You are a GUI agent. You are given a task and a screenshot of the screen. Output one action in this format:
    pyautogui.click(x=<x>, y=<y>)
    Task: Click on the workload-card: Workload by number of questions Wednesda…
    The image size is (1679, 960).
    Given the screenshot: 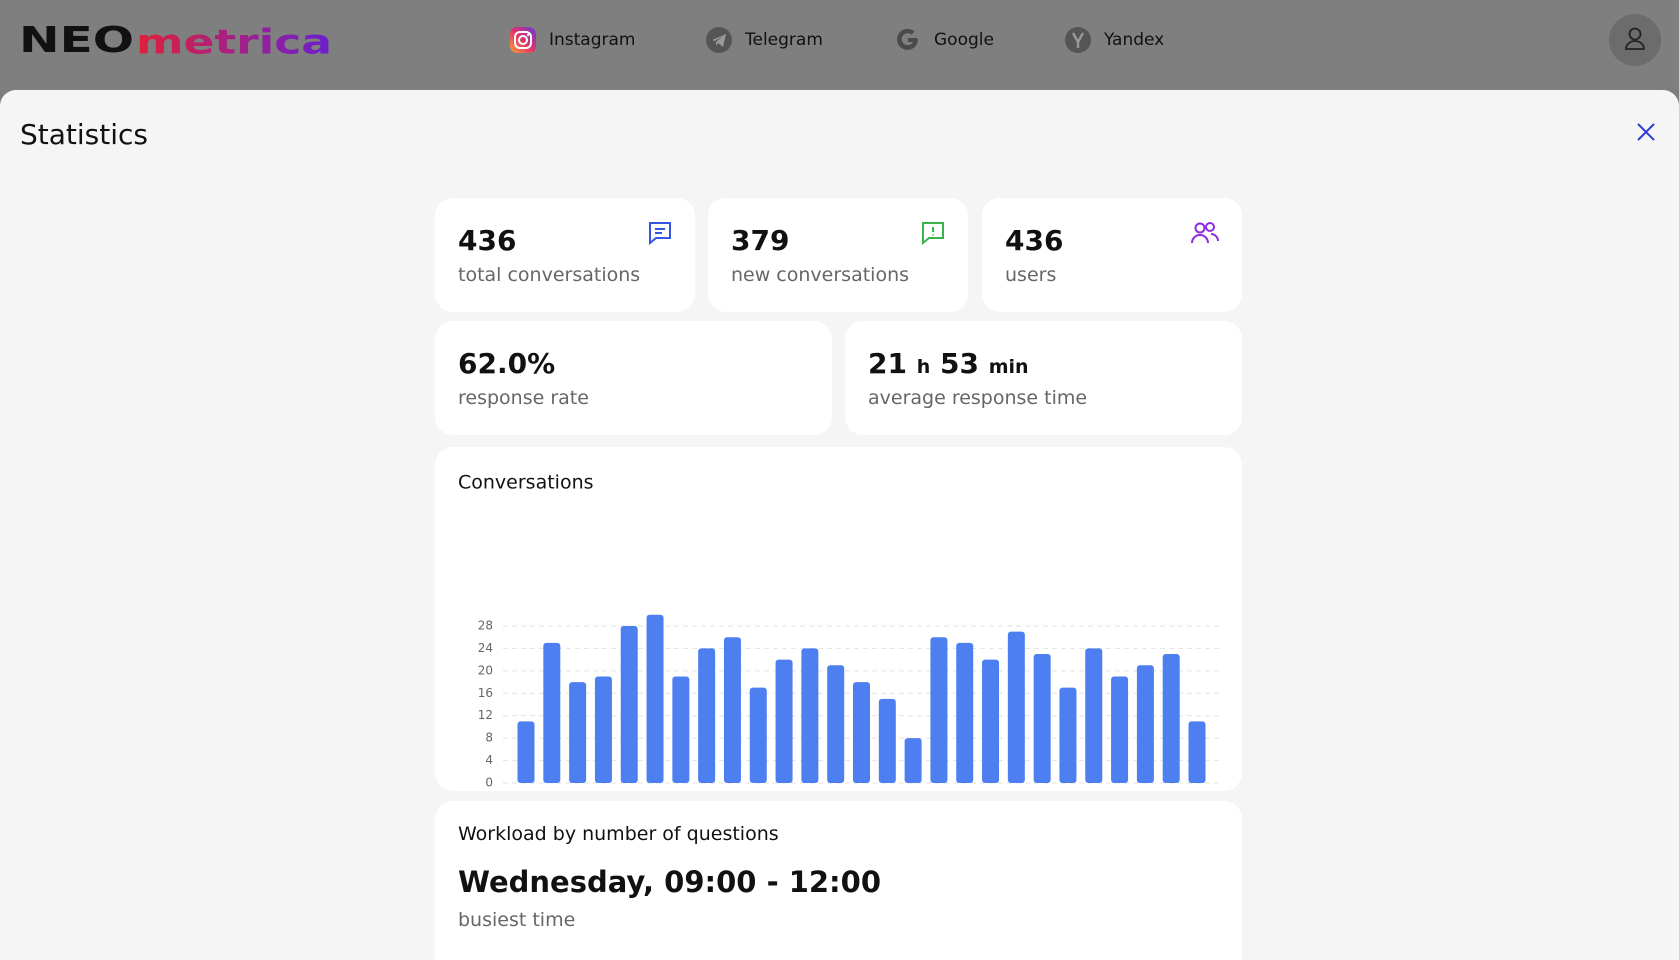 What is the action you would take?
    pyautogui.click(x=838, y=880)
    